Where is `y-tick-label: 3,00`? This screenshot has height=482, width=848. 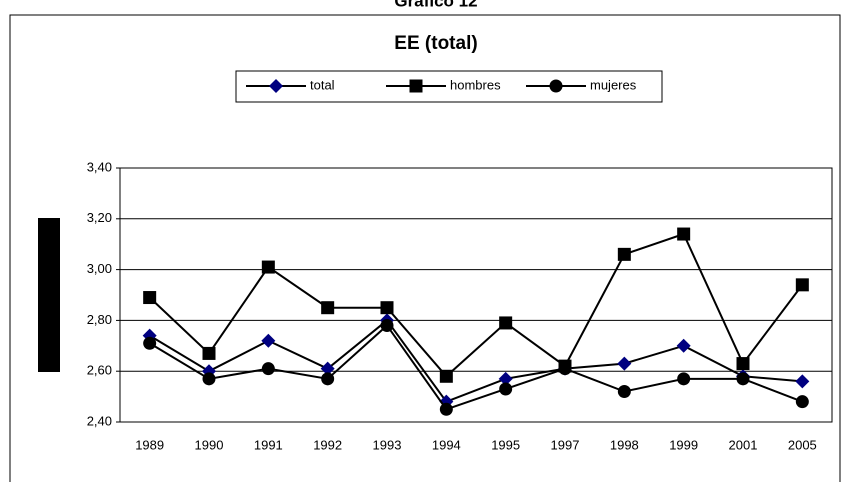 y-tick-label: 3,00 is located at coordinates (99, 268).